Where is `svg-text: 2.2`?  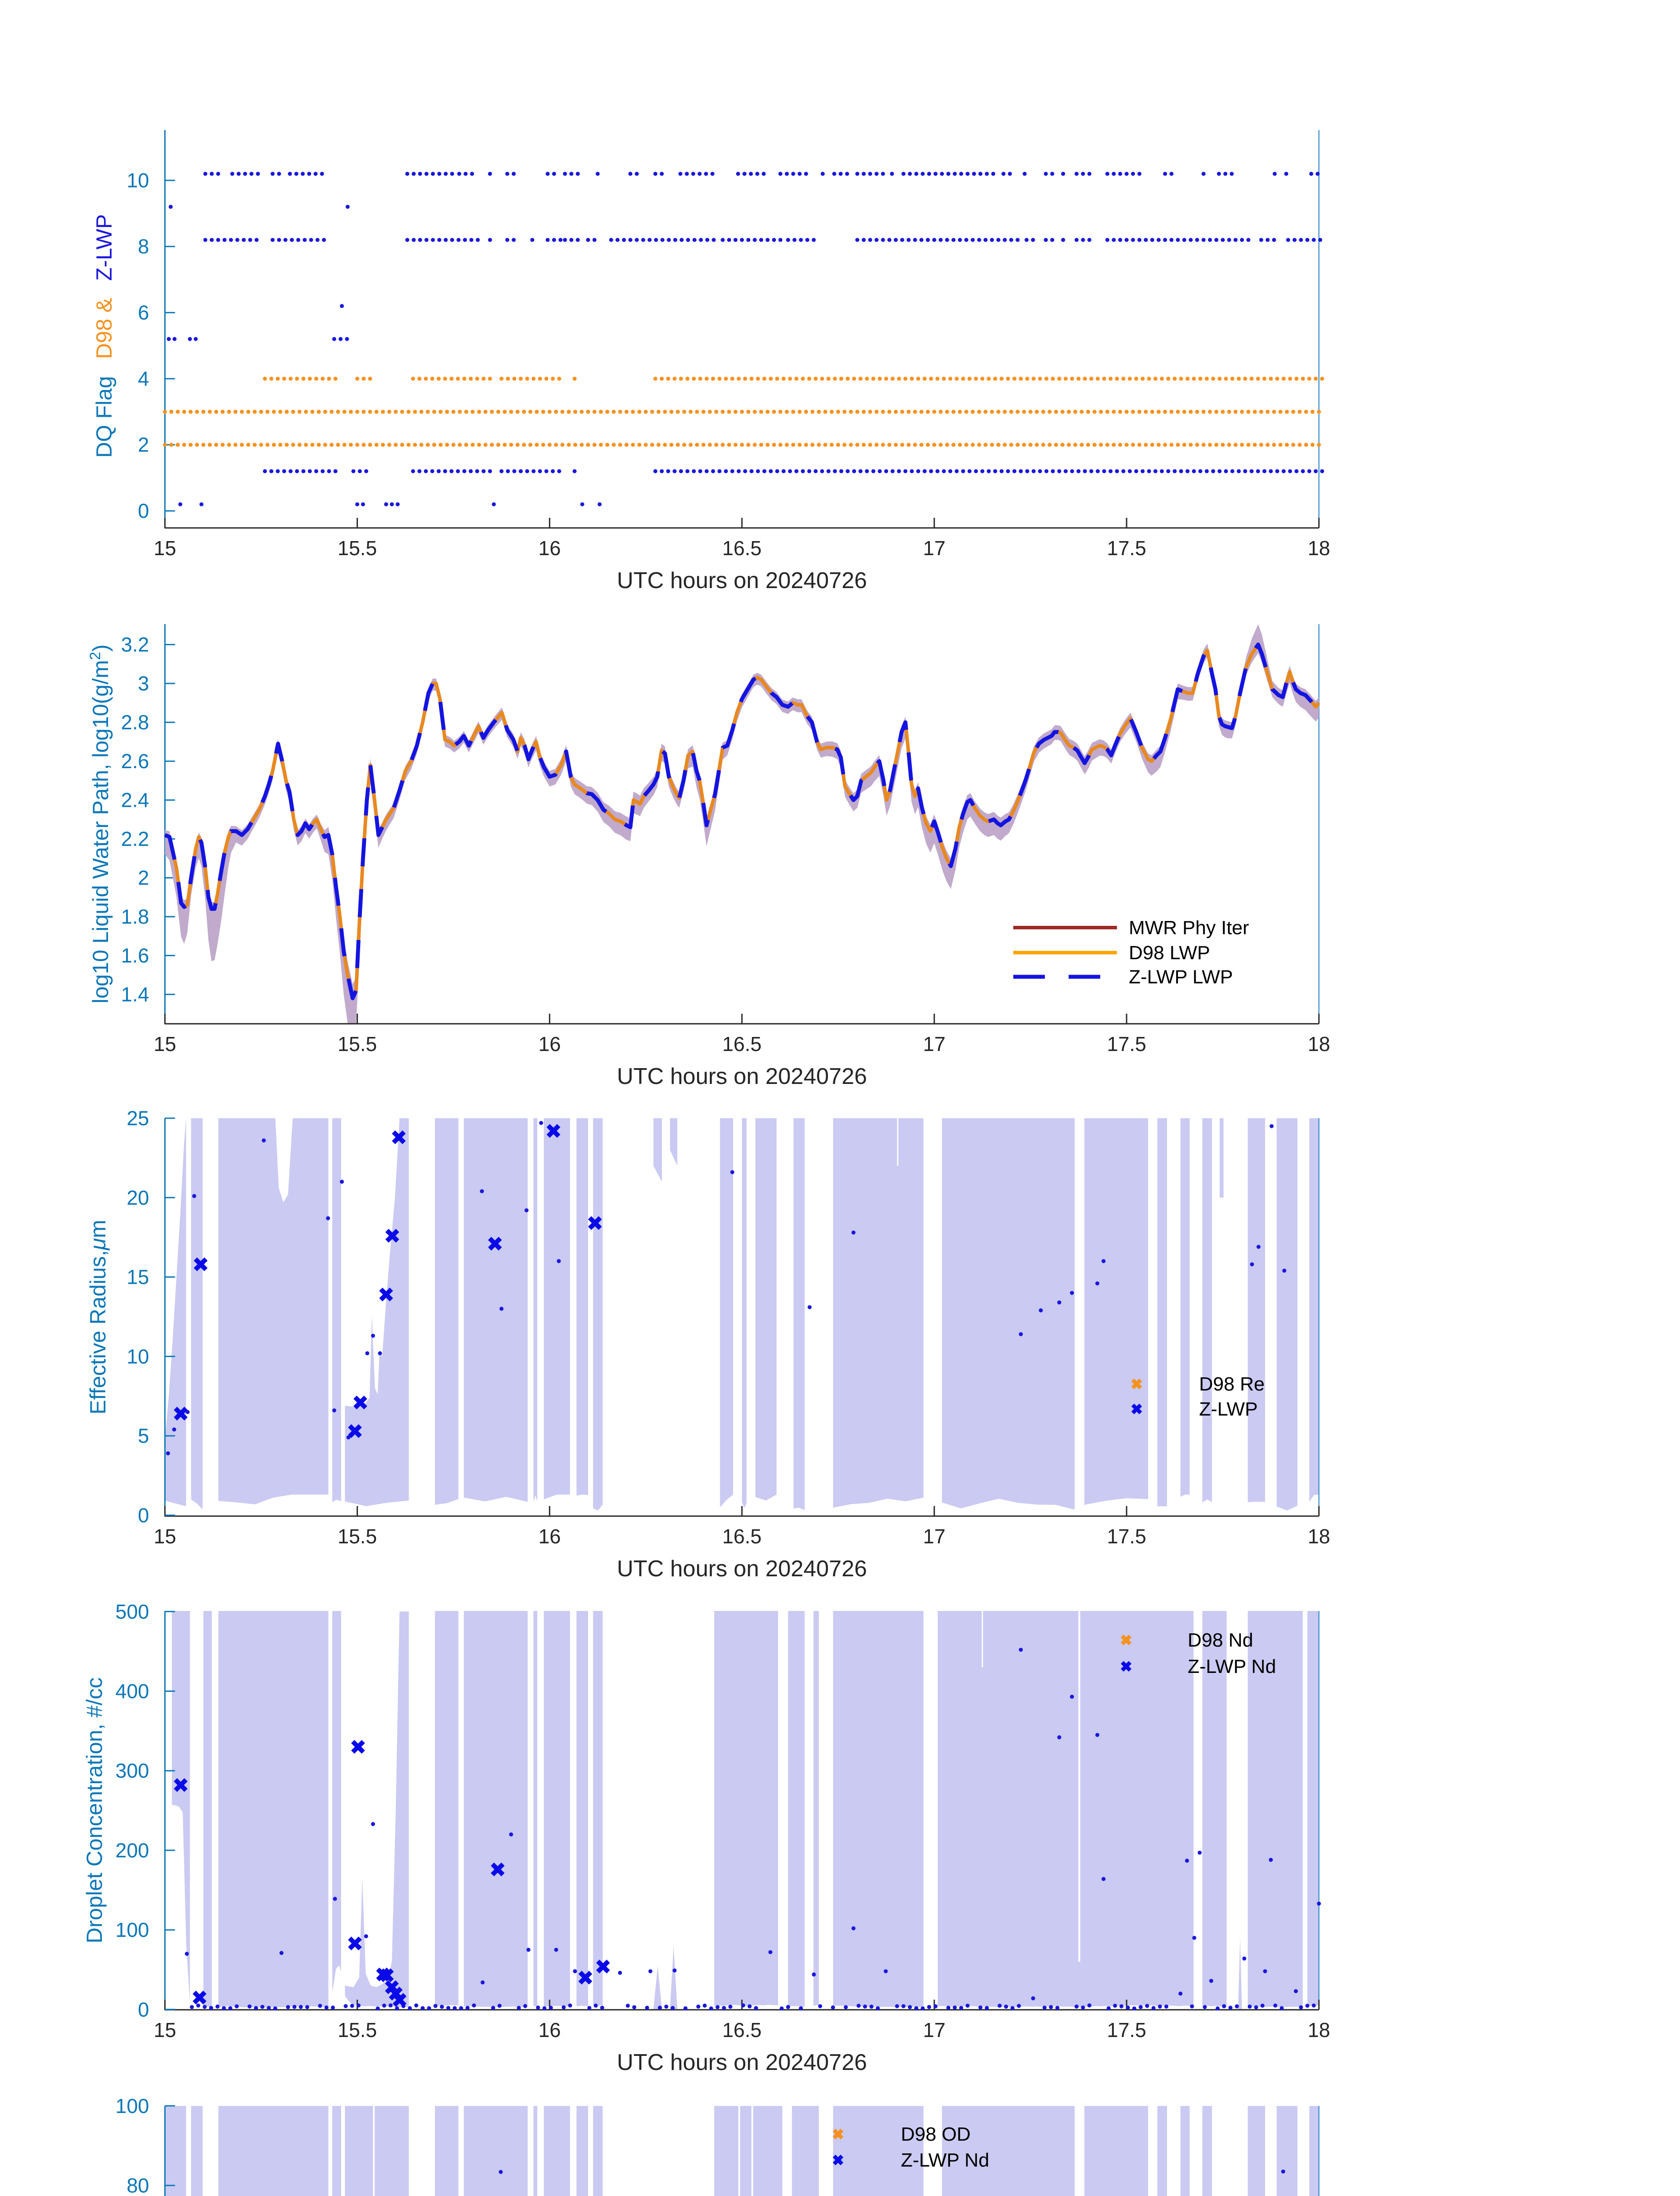
svg-text: 2.2 is located at coordinates (135, 839).